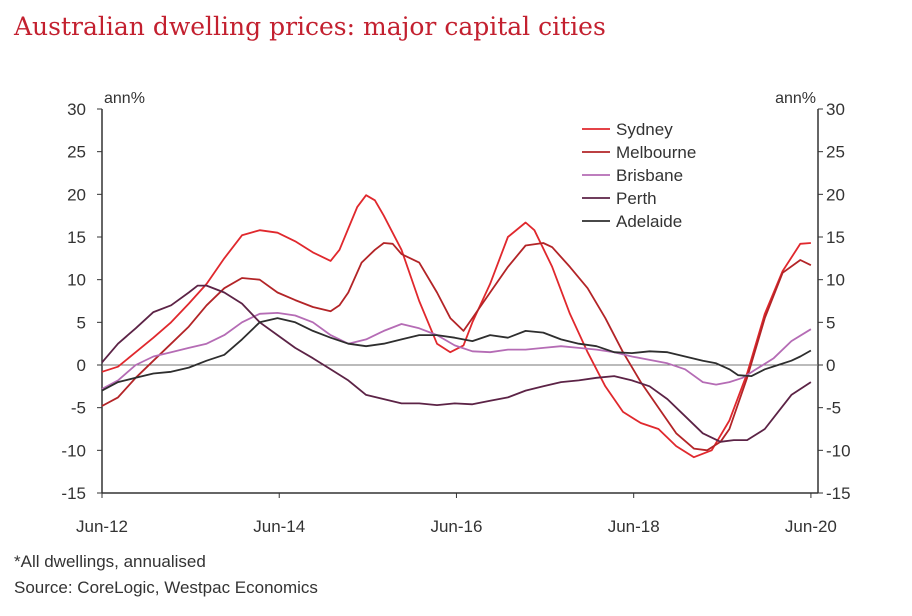 This screenshot has width=912, height=616. I want to click on y-tick-label-right: 30, so click(835, 109).